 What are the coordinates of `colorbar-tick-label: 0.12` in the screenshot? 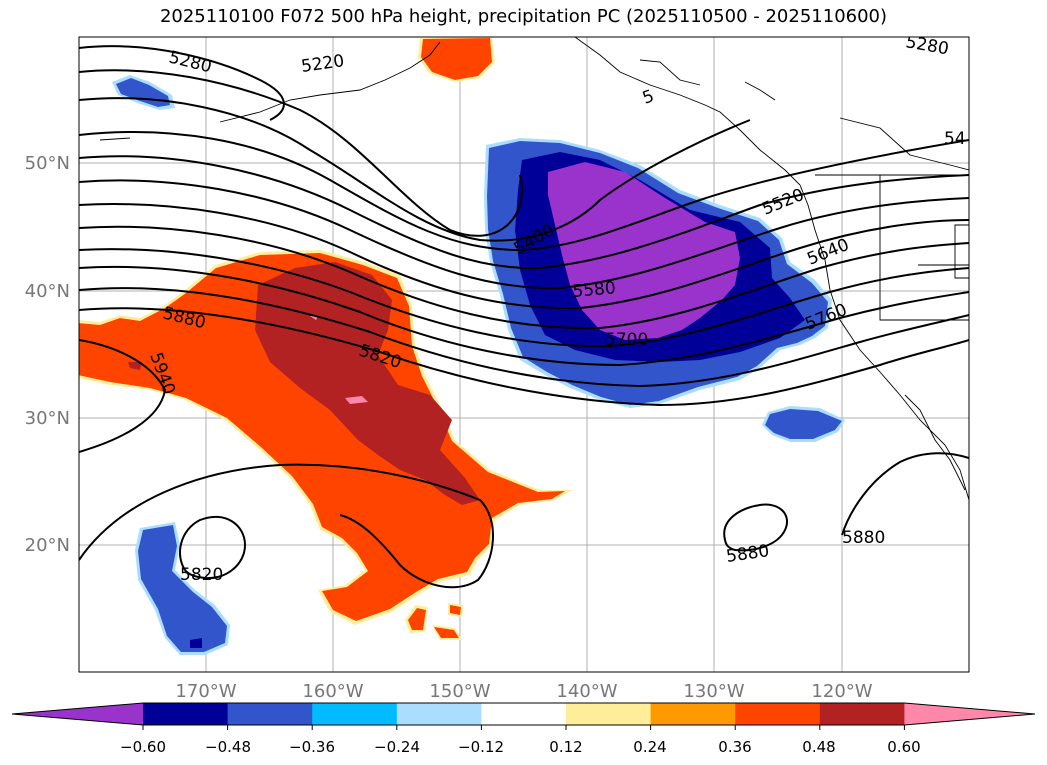 It's located at (565, 747).